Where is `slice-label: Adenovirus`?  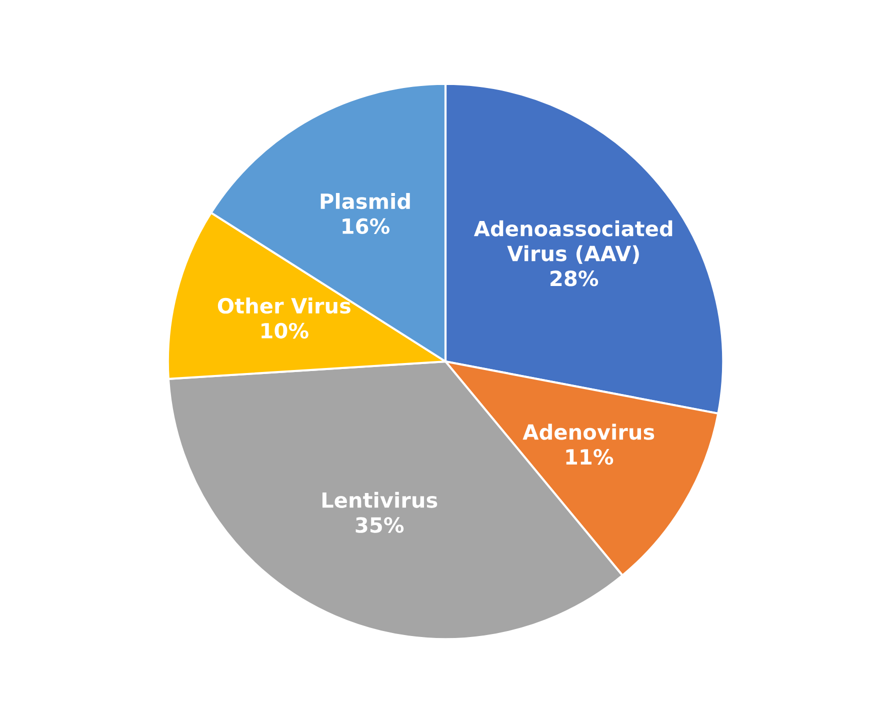
slice-label: Adenovirus is located at coordinates (588, 432).